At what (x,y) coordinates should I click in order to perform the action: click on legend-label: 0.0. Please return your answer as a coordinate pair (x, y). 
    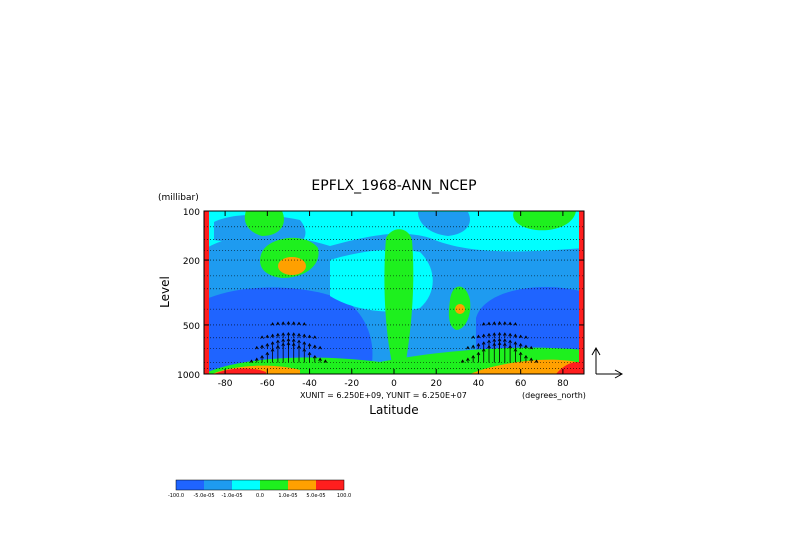
    Looking at the image, I should click on (260, 496).